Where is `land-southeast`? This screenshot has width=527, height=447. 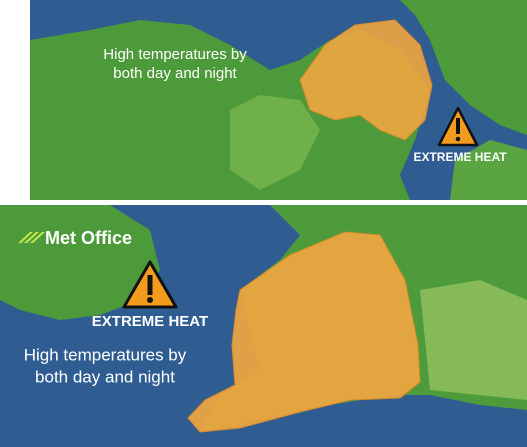
land-southeast is located at coordinates (473, 340).